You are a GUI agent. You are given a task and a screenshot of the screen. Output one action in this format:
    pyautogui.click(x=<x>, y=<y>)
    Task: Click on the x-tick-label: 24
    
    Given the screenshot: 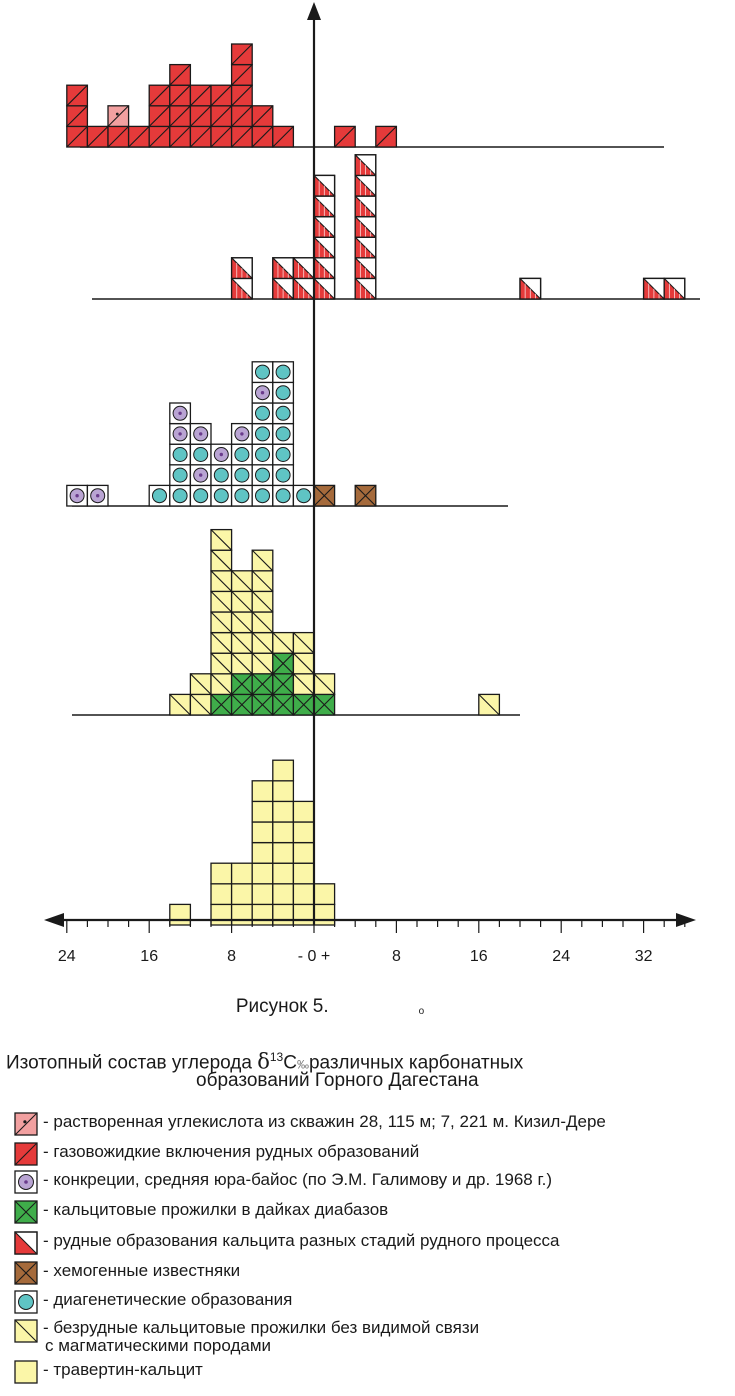 What is the action you would take?
    pyautogui.click(x=67, y=956)
    